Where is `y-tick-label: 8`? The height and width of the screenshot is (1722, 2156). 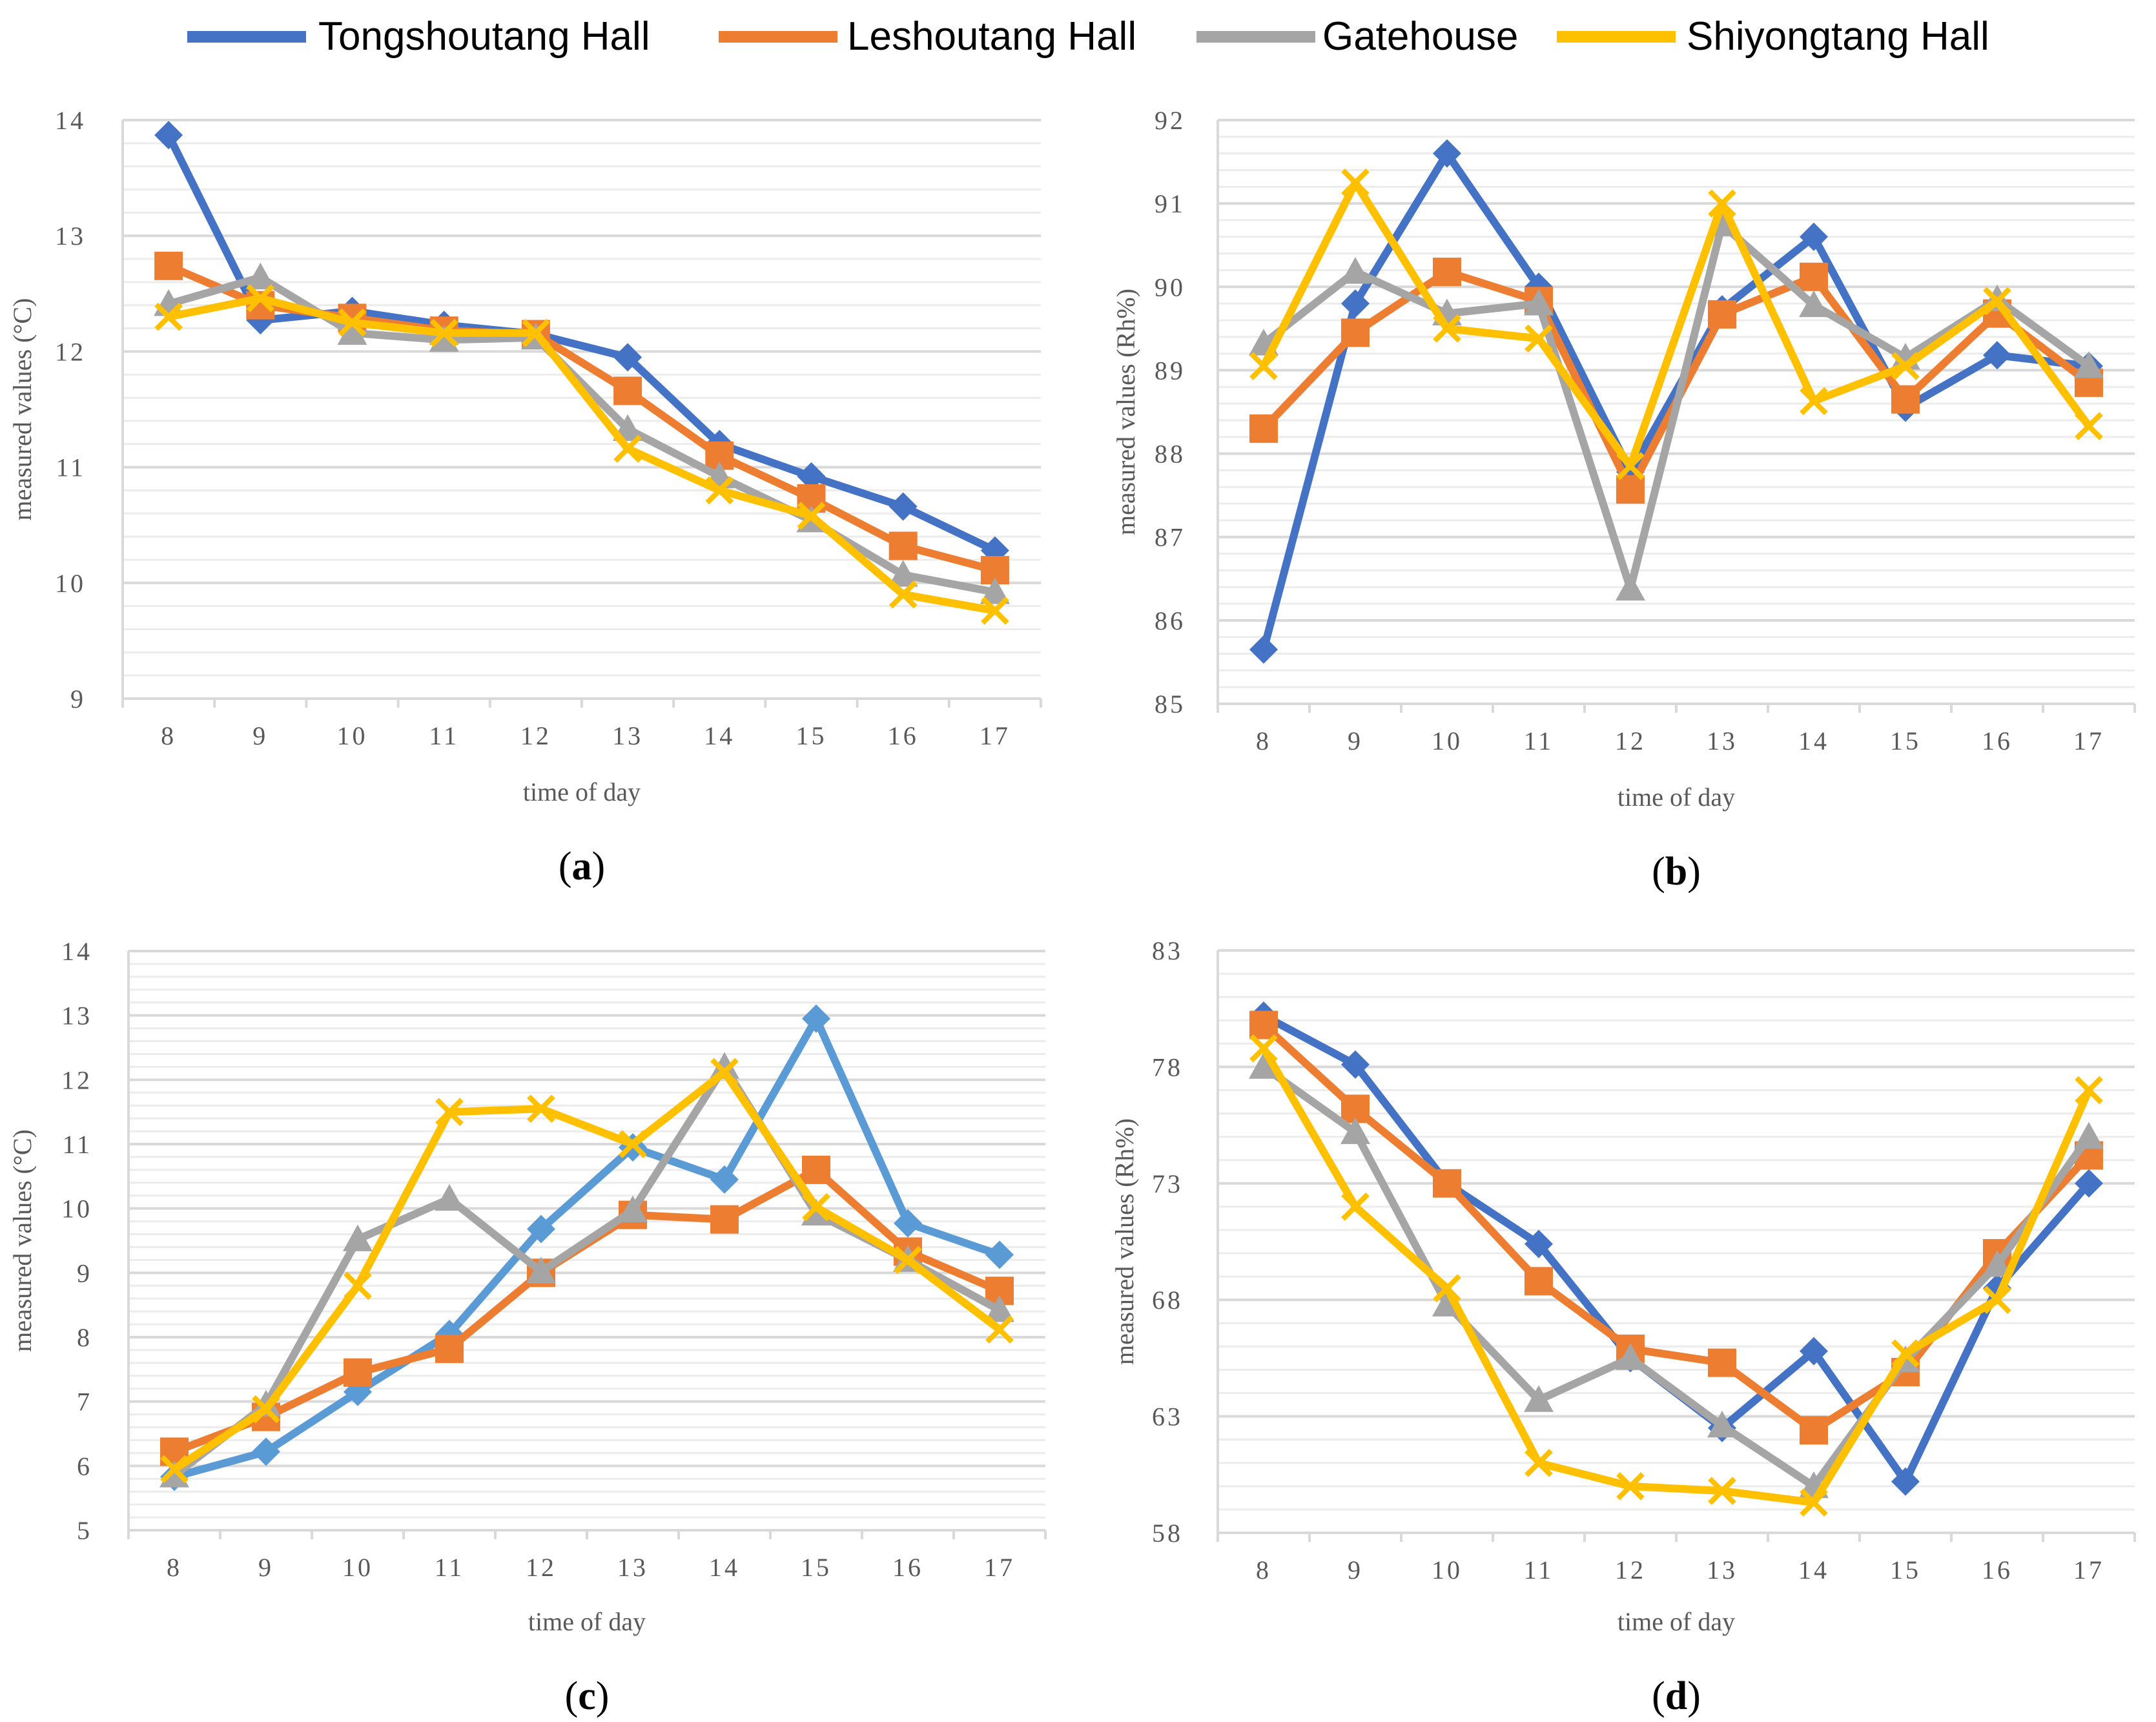 y-tick-label: 8 is located at coordinates (85, 1337).